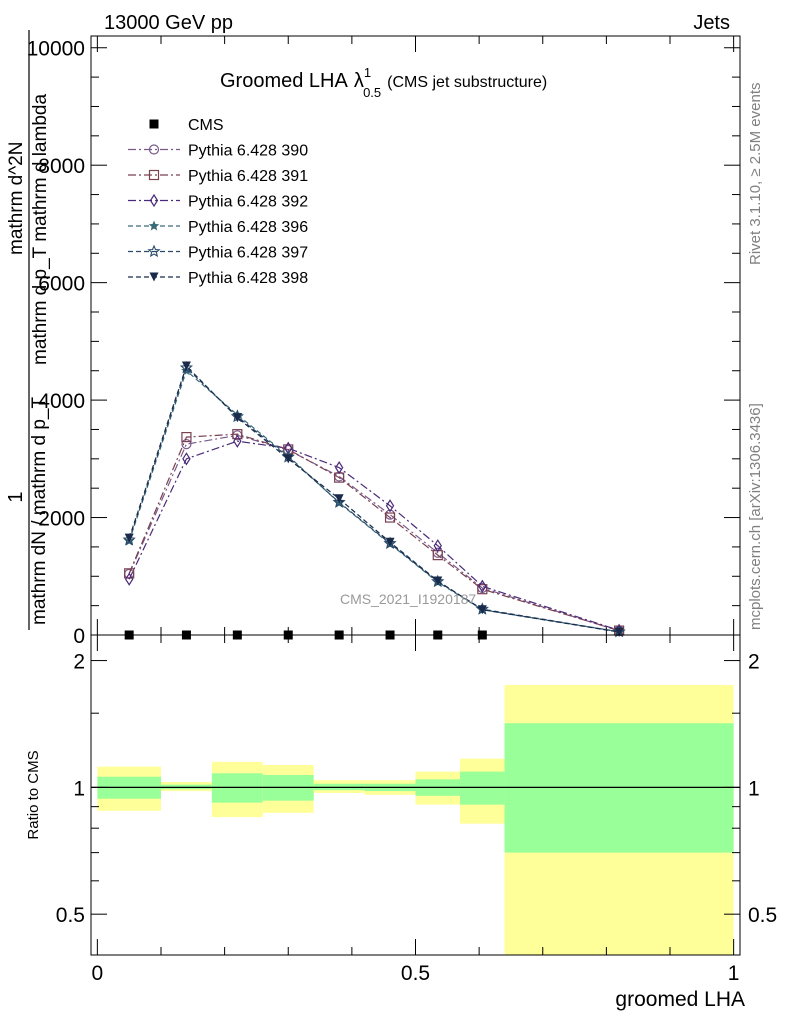  Describe the element at coordinates (186, 125) in the screenshot. I see `legend-item: CMS` at that location.